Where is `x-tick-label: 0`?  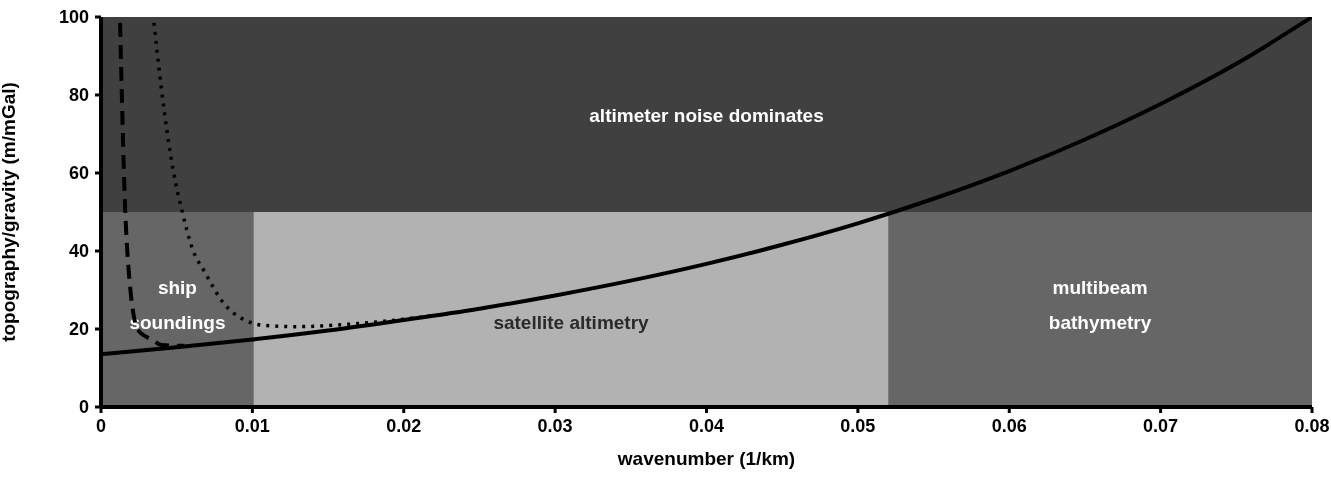 x-tick-label: 0 is located at coordinates (101, 425).